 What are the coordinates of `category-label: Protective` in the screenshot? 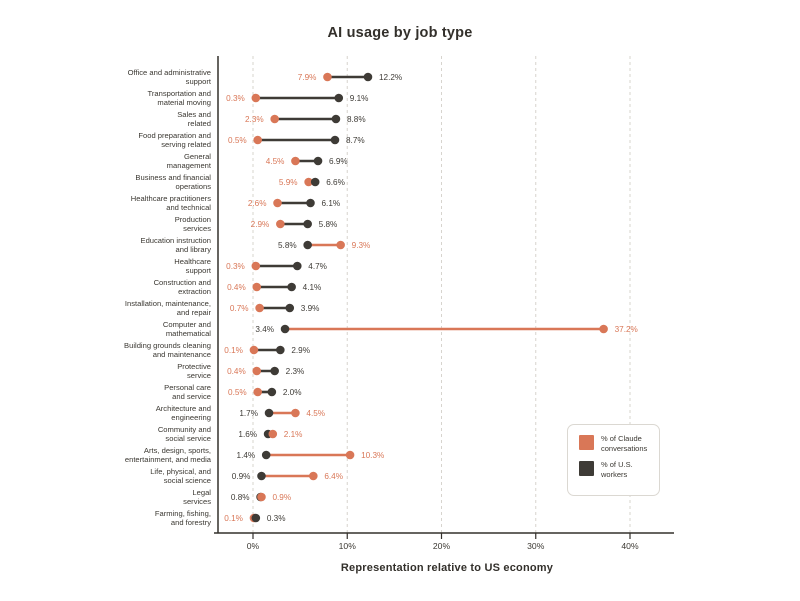 It's located at (194, 366).